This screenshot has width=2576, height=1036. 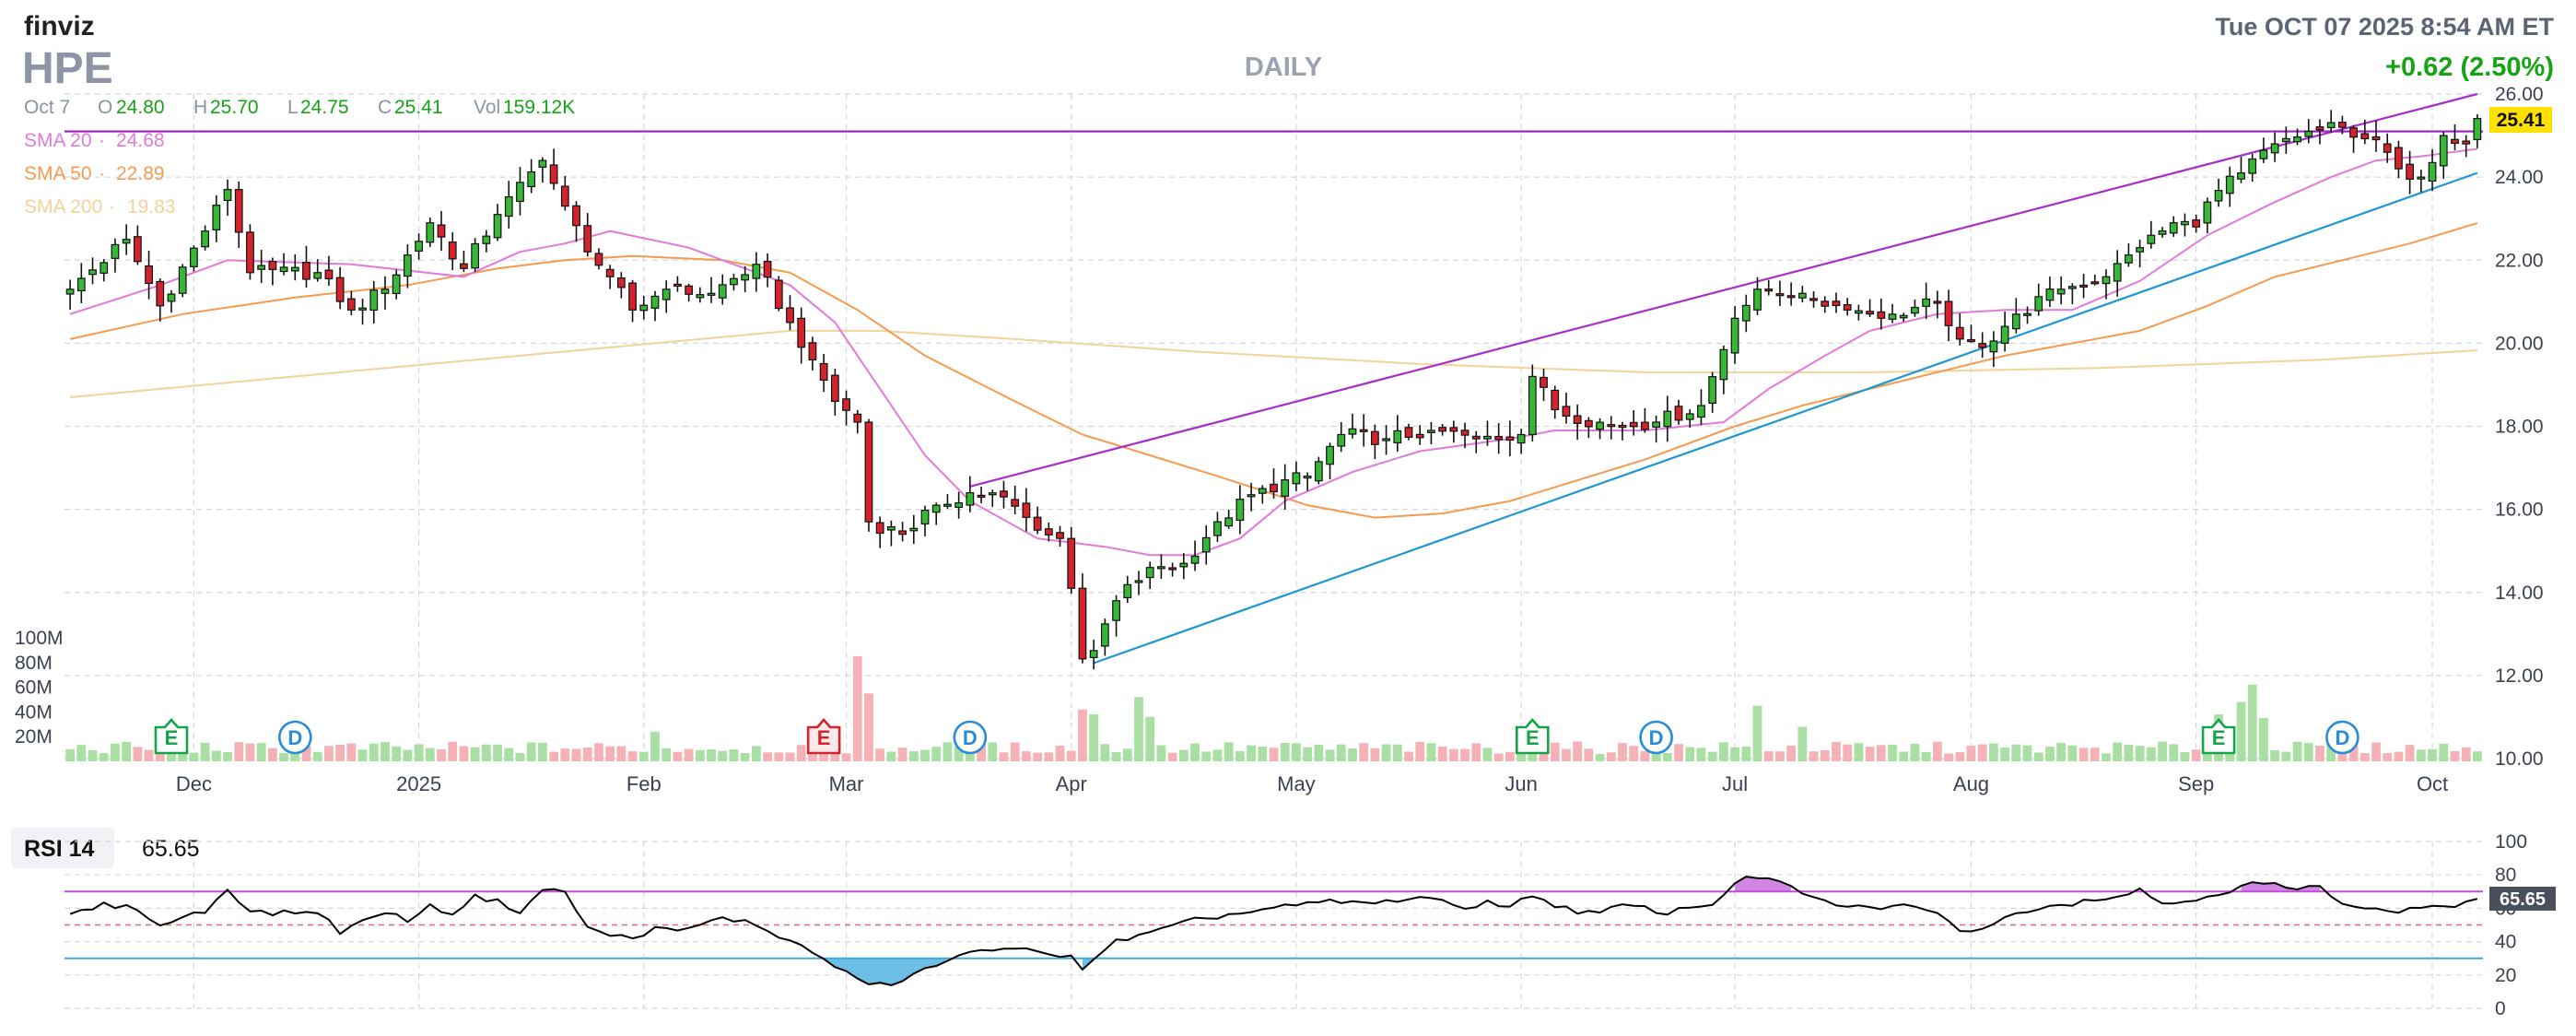 What do you see at coordinates (63, 848) in the screenshot?
I see `rsi-label-box` at bounding box center [63, 848].